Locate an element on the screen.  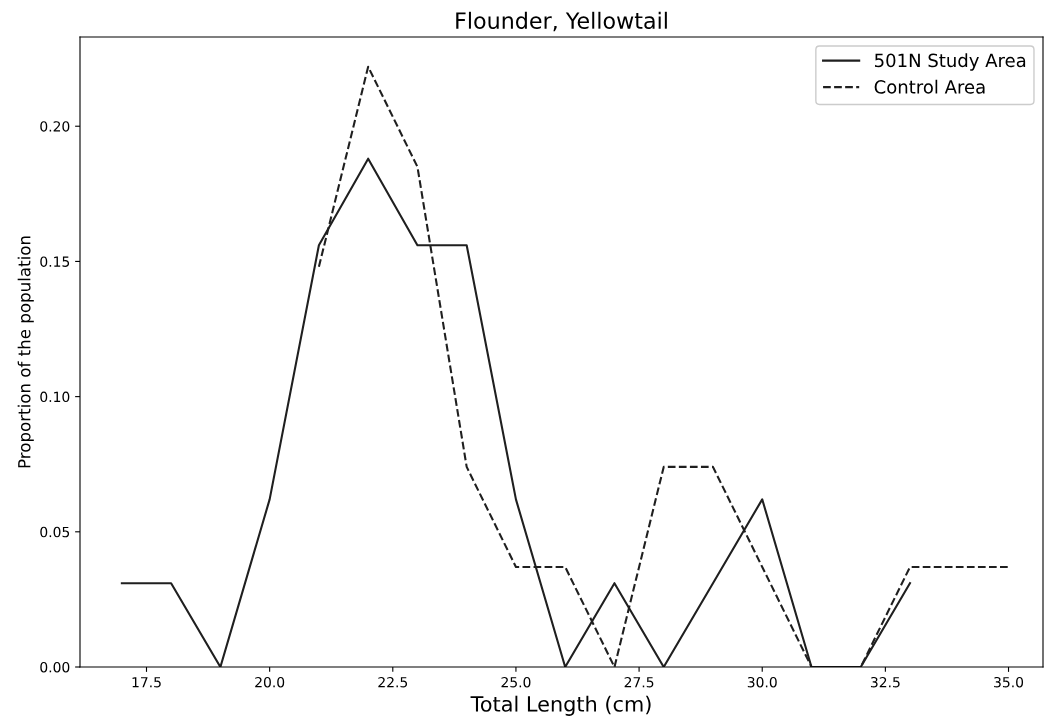
y-tick-label: 0.20 is located at coordinates (55, 126).